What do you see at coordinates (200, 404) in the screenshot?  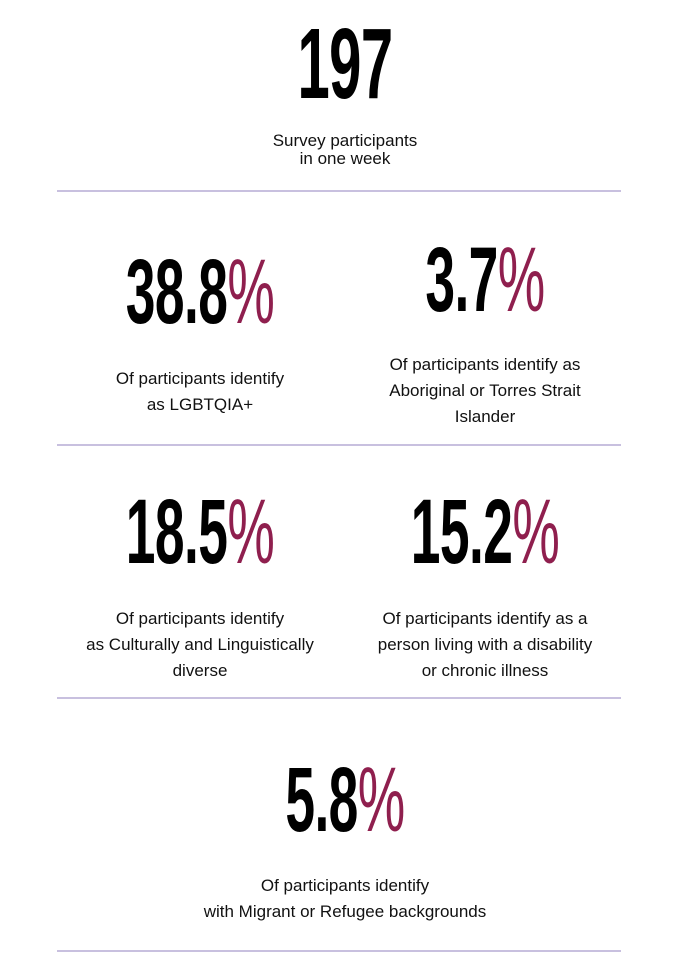 I see `label-line-2: as LGBTQIA+` at bounding box center [200, 404].